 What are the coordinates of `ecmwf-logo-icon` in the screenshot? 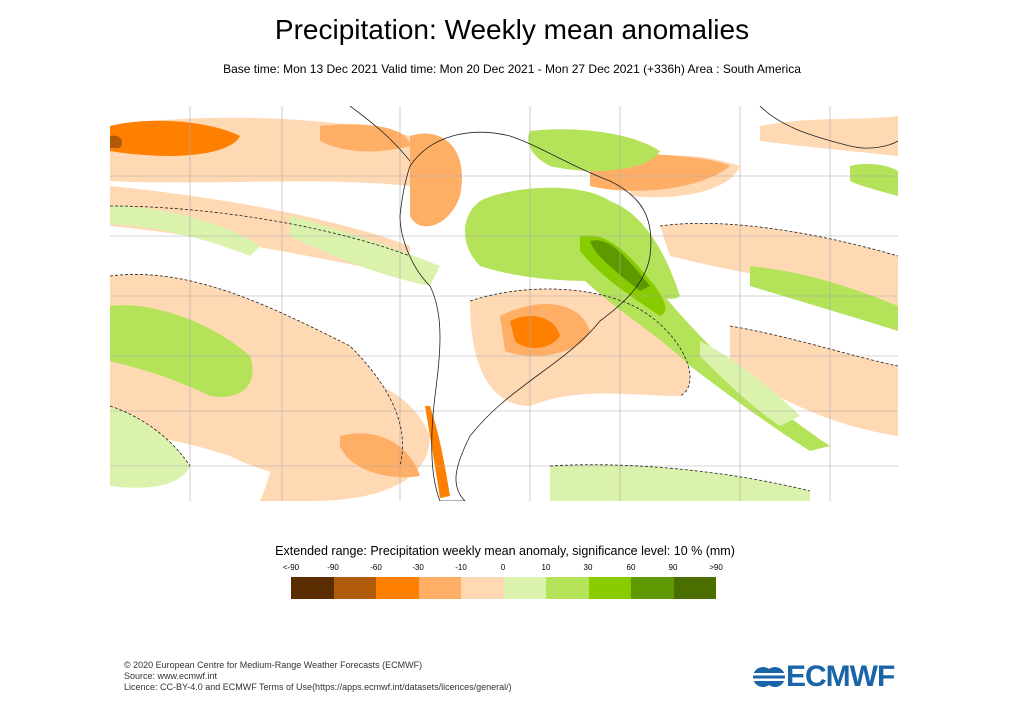 It's located at (769, 677).